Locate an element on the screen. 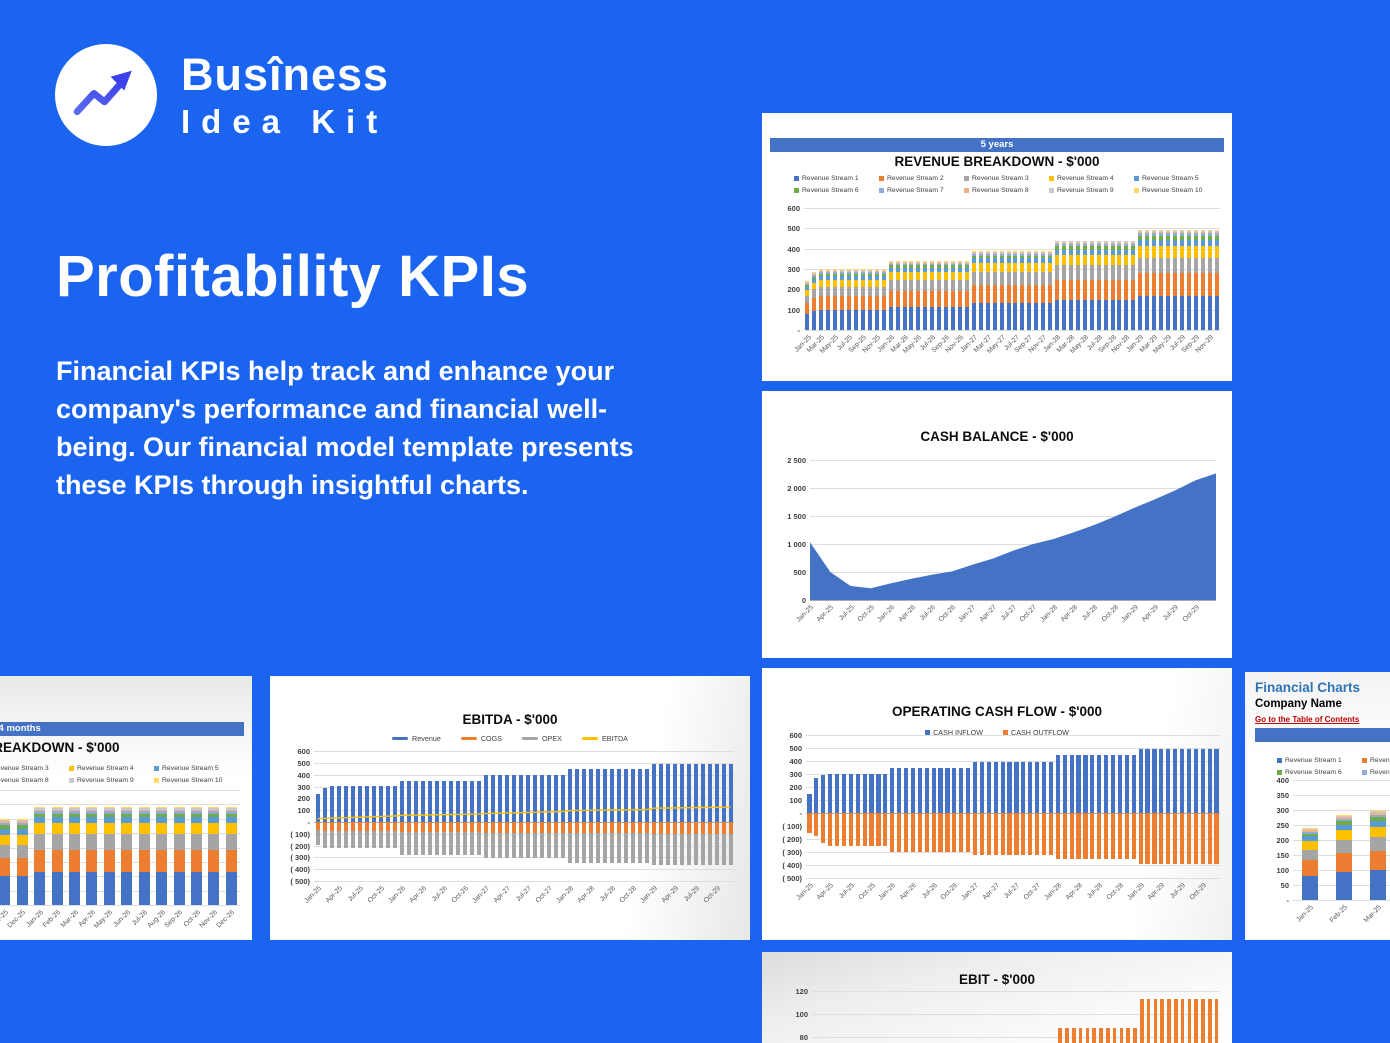 The width and height of the screenshot is (1390, 1043). legend-label: CASH OUTFLOW is located at coordinates (1040, 732).